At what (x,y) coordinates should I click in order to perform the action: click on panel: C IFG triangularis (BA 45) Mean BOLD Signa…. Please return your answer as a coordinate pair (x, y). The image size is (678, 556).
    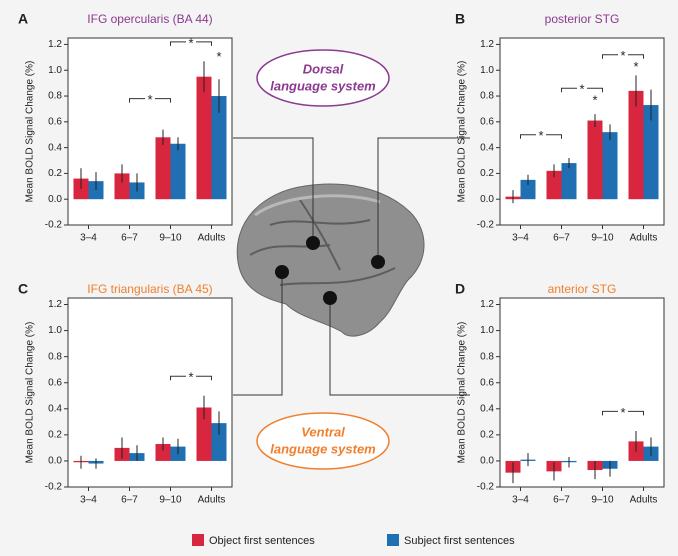
    Looking at the image, I should click on (125, 393).